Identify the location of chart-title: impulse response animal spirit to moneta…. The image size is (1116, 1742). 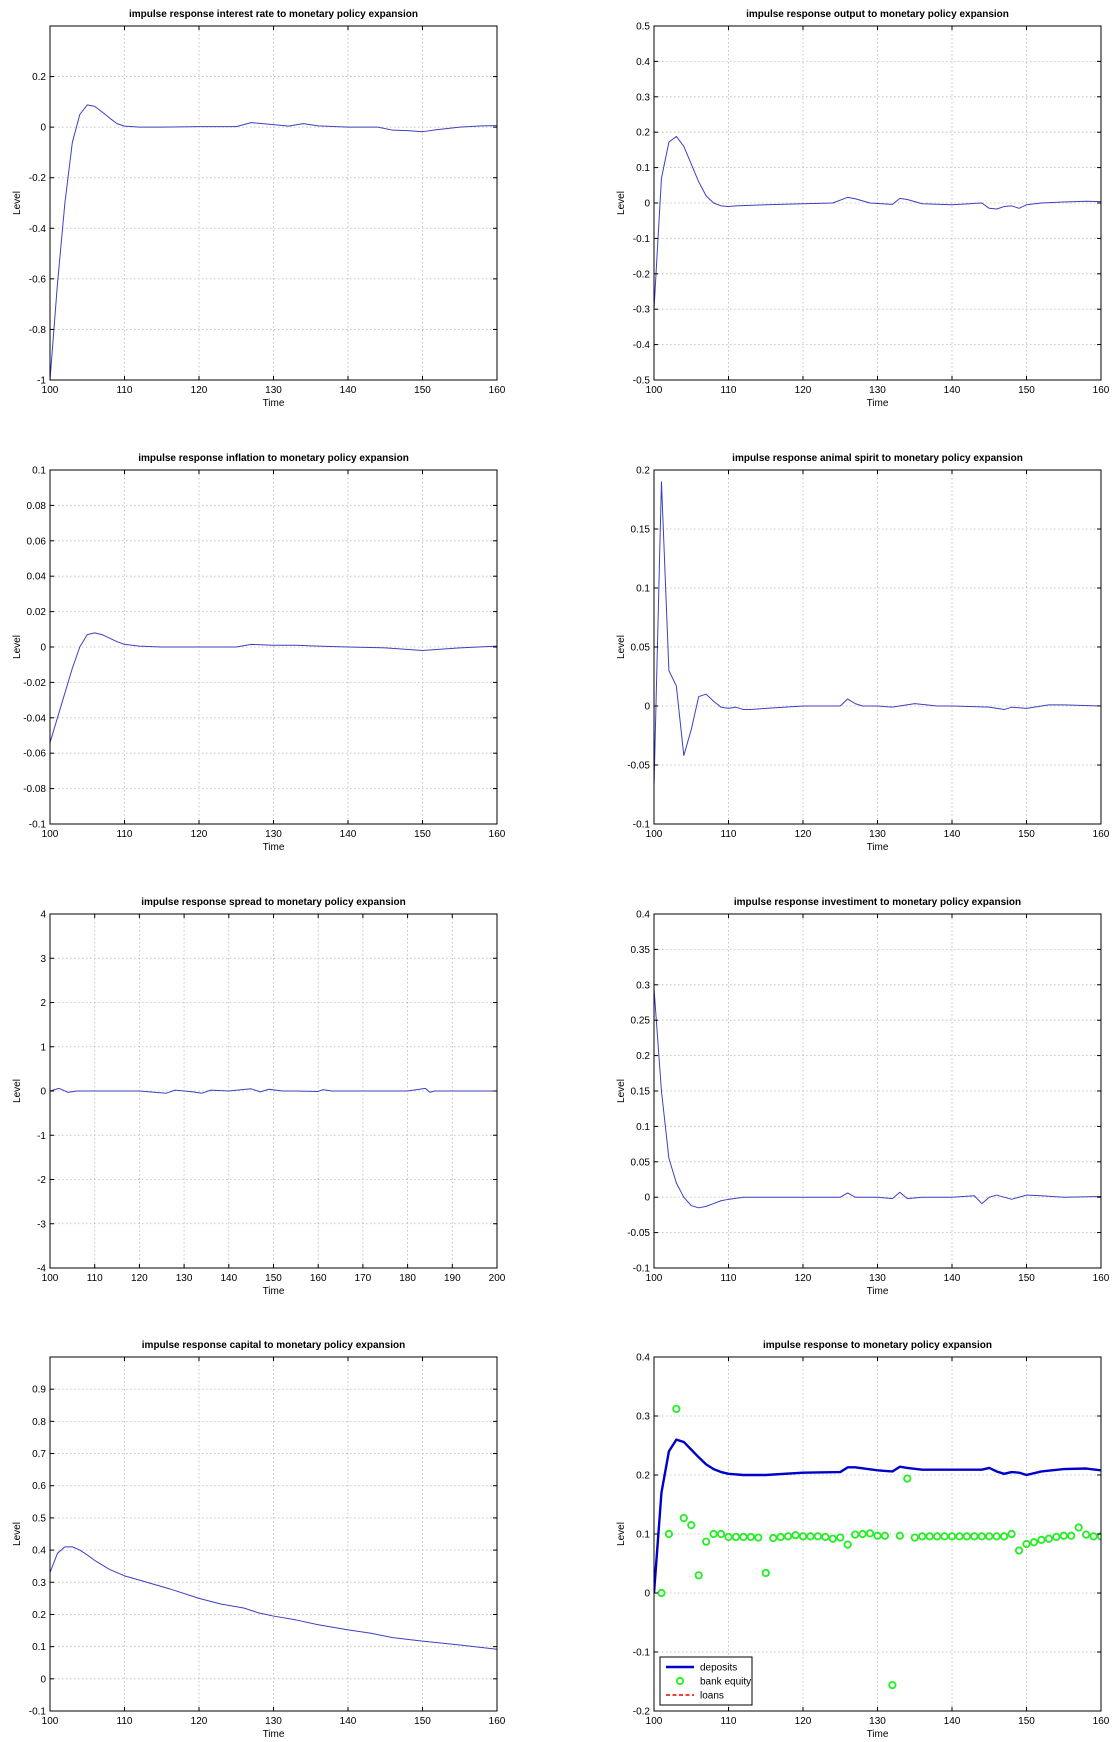
(877, 458).